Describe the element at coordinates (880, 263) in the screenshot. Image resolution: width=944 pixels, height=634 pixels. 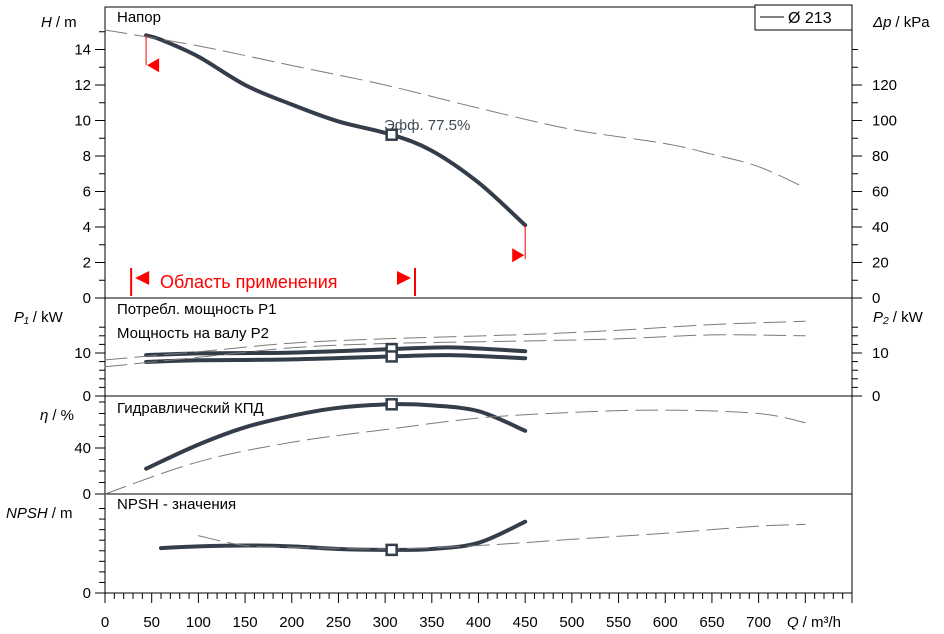
I see `y-right-tick-label: 20` at that location.